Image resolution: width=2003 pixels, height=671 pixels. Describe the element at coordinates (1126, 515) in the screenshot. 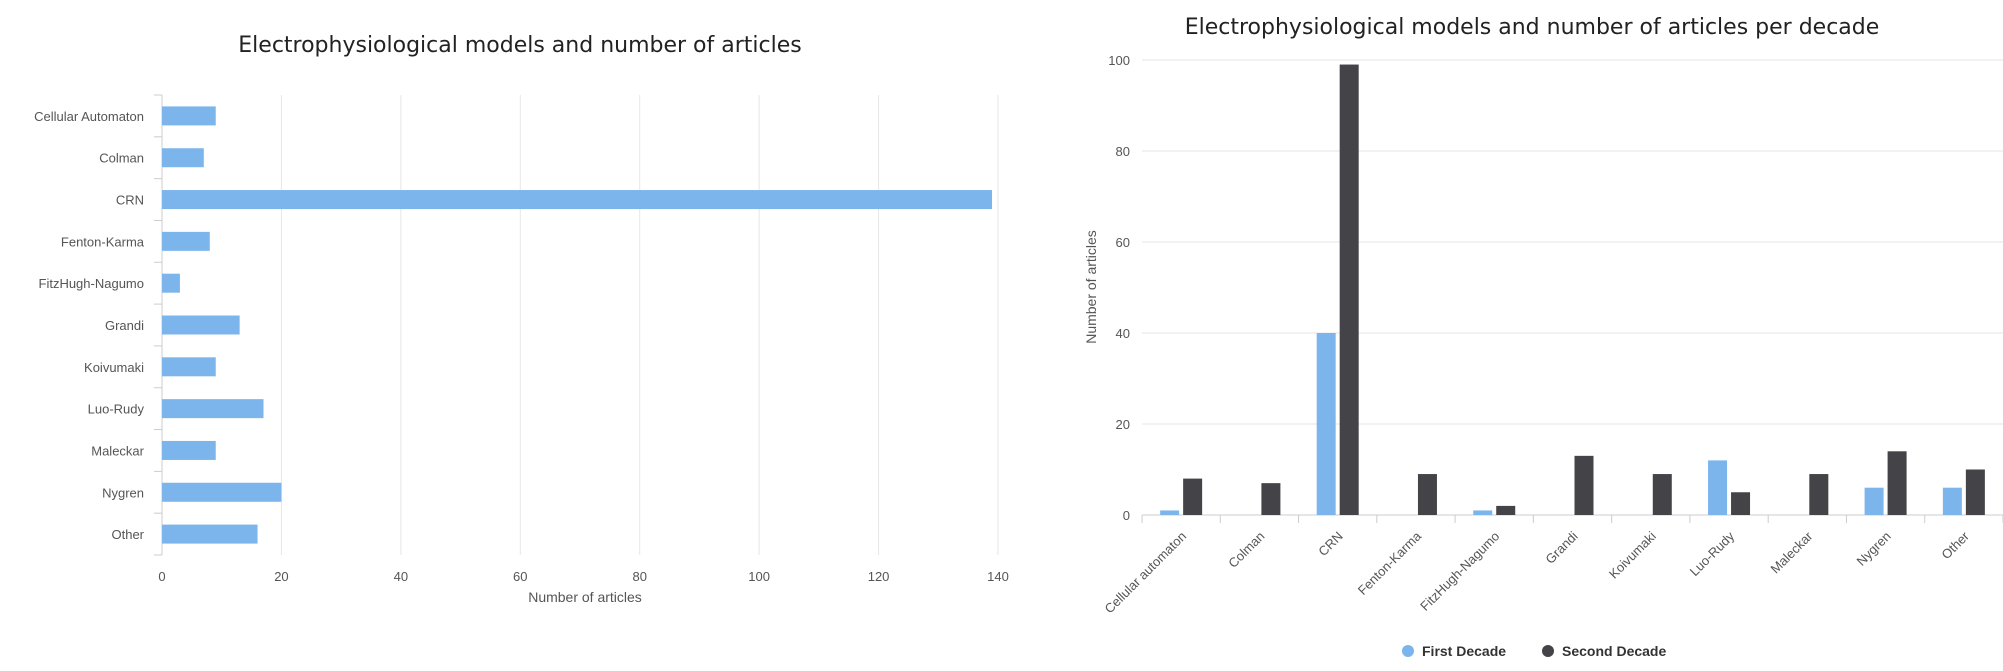

I see `y-tick-label: 0` at that location.